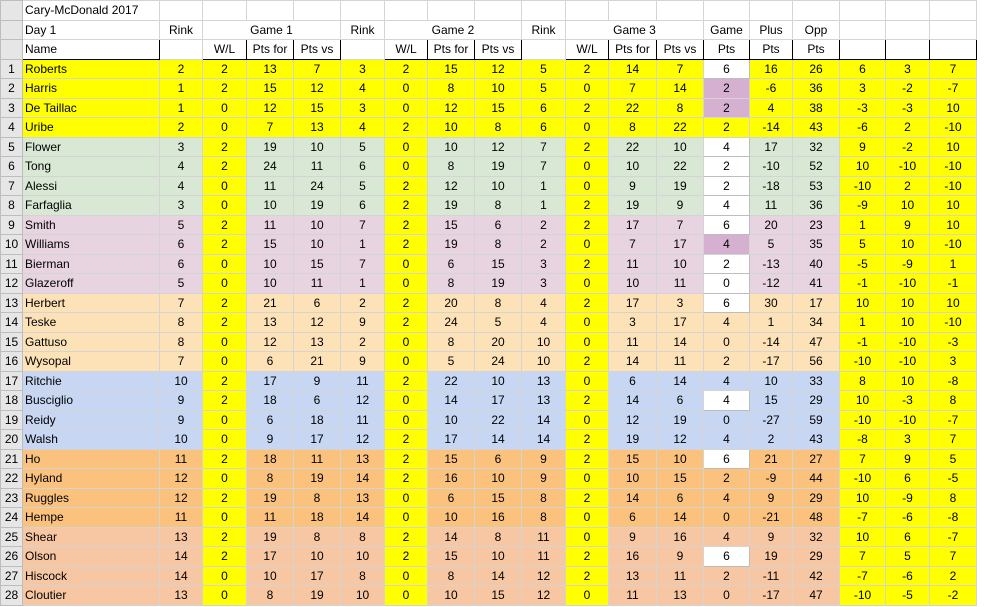  Describe the element at coordinates (953, 536) in the screenshot. I see `extra3-cell: -7` at that location.